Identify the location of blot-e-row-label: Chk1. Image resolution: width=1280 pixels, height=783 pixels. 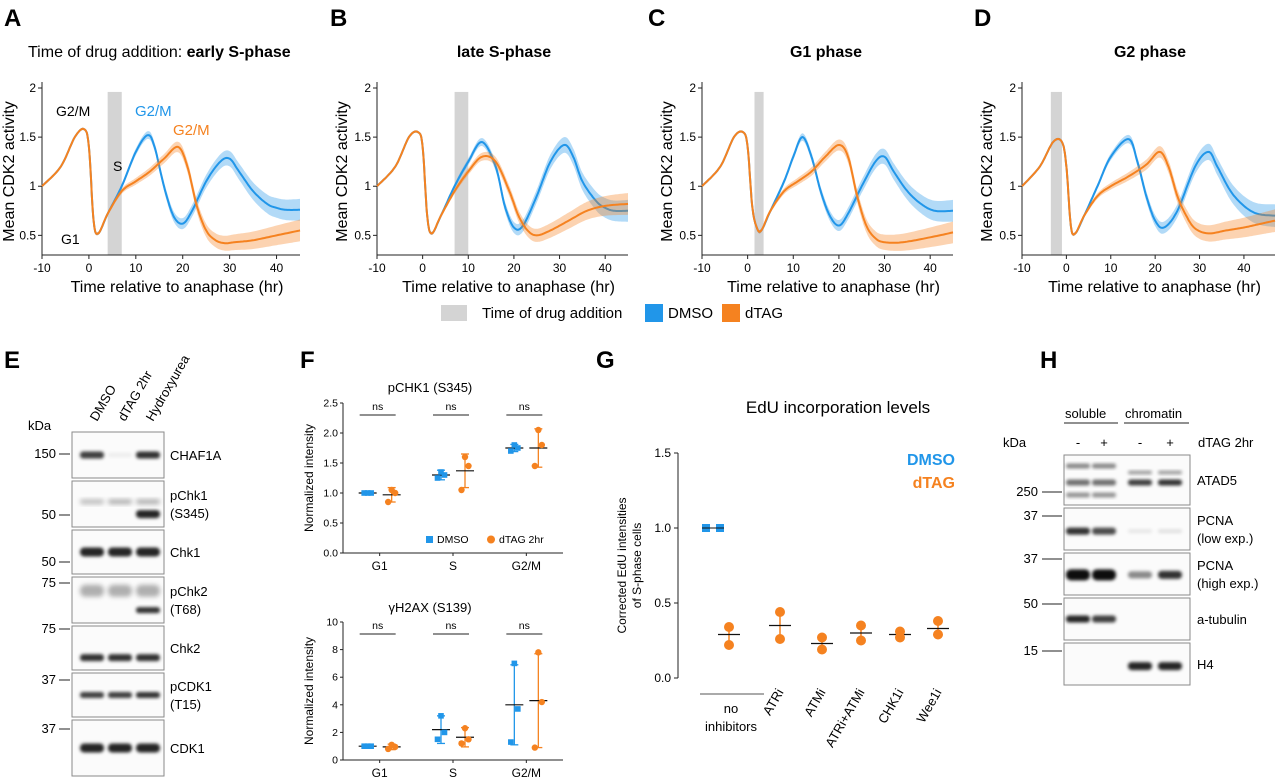
(185, 552).